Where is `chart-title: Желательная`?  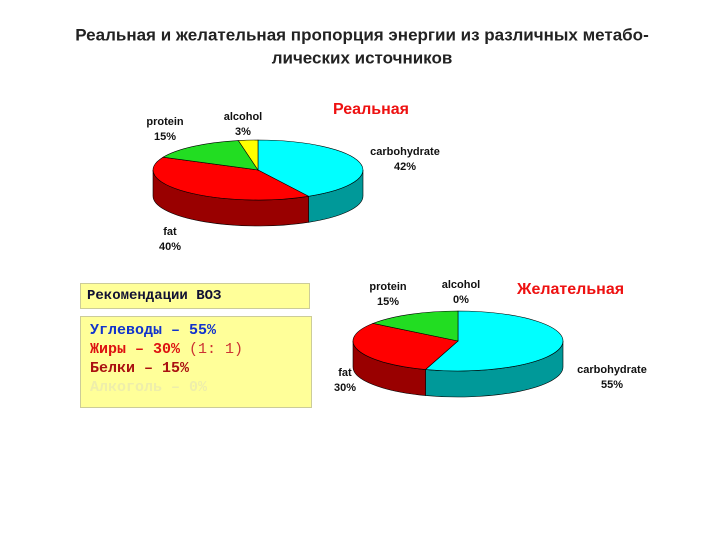
chart-title: Желательная is located at coordinates (570, 289).